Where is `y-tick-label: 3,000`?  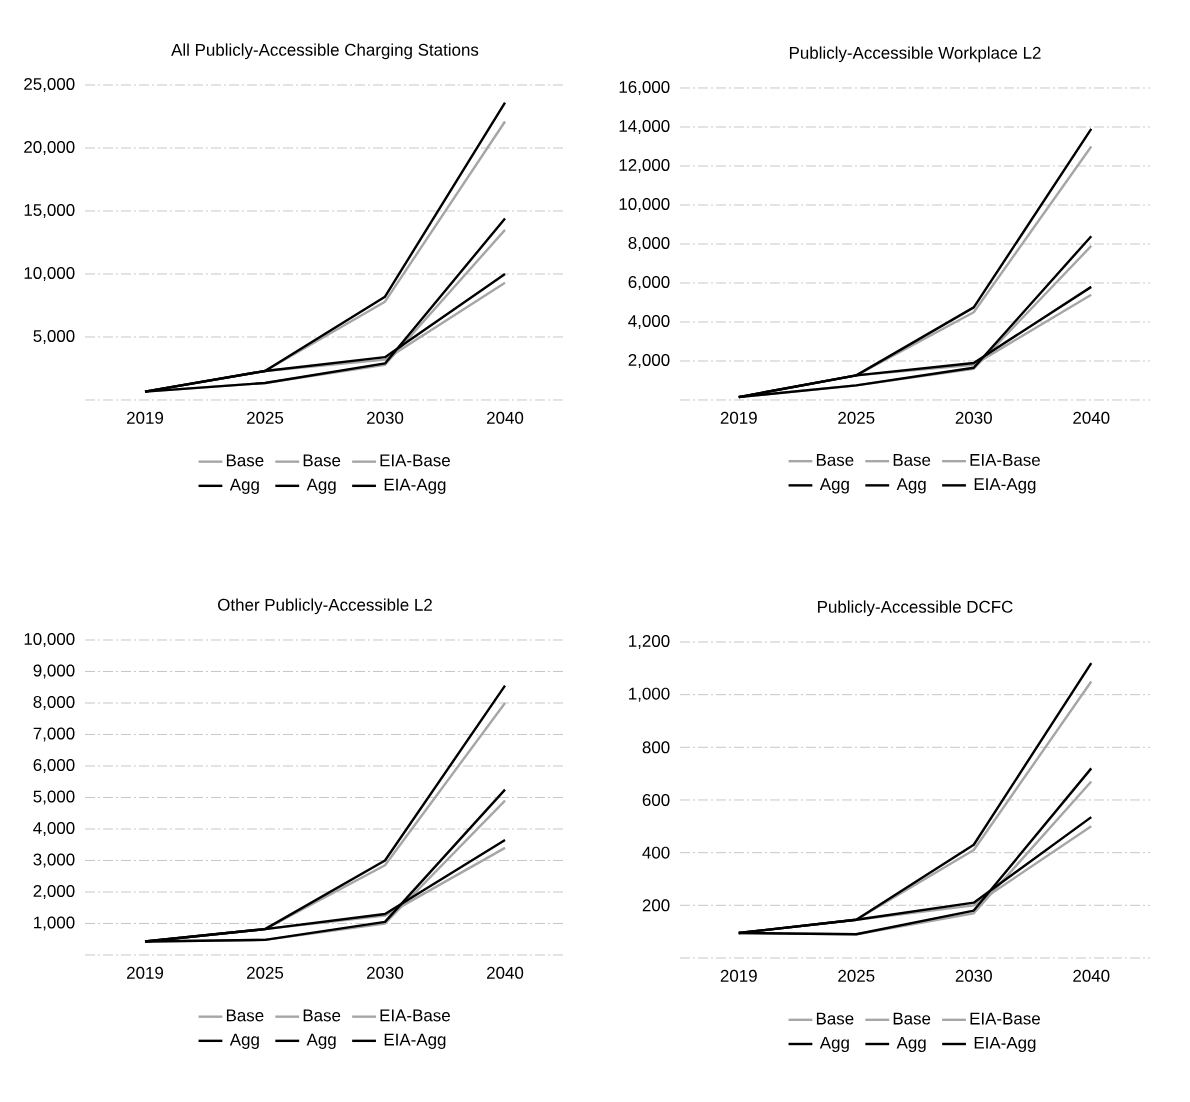
y-tick-label: 3,000 is located at coordinates (54, 860).